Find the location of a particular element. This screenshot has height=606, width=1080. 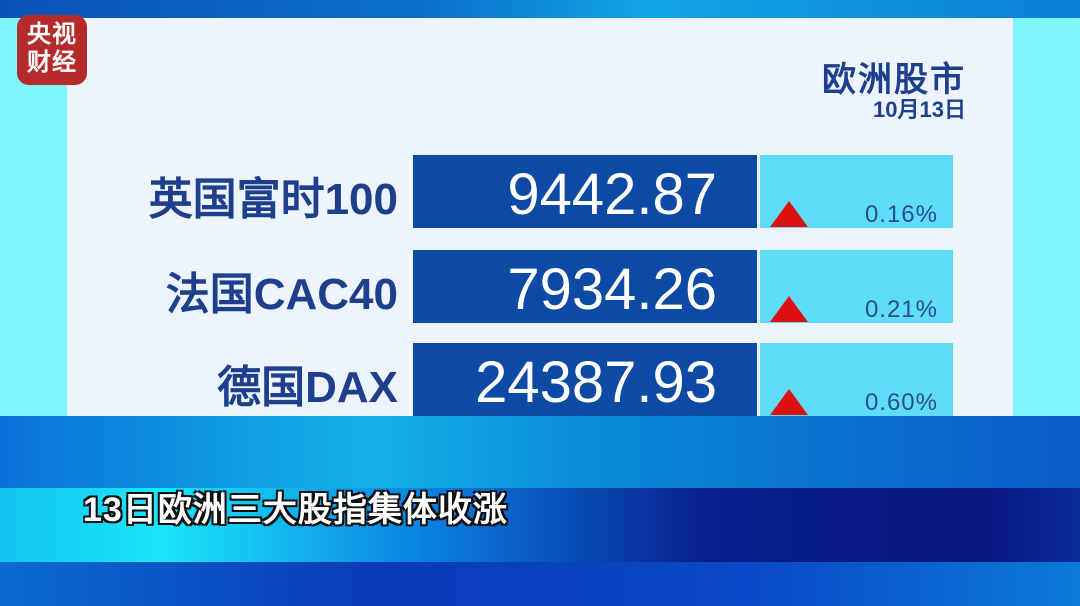

index-row: 德国DAX 24387.93 0.60% is located at coordinates (540, 379).